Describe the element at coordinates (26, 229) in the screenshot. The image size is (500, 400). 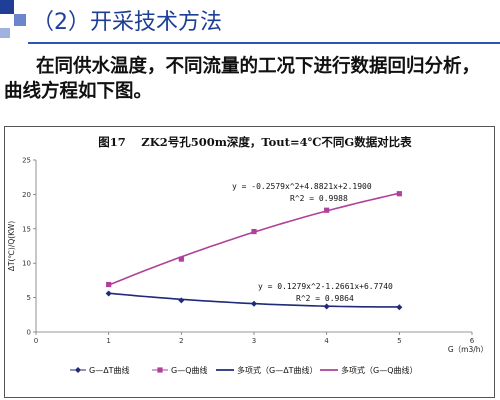
I see `y-tick-label: 15` at that location.